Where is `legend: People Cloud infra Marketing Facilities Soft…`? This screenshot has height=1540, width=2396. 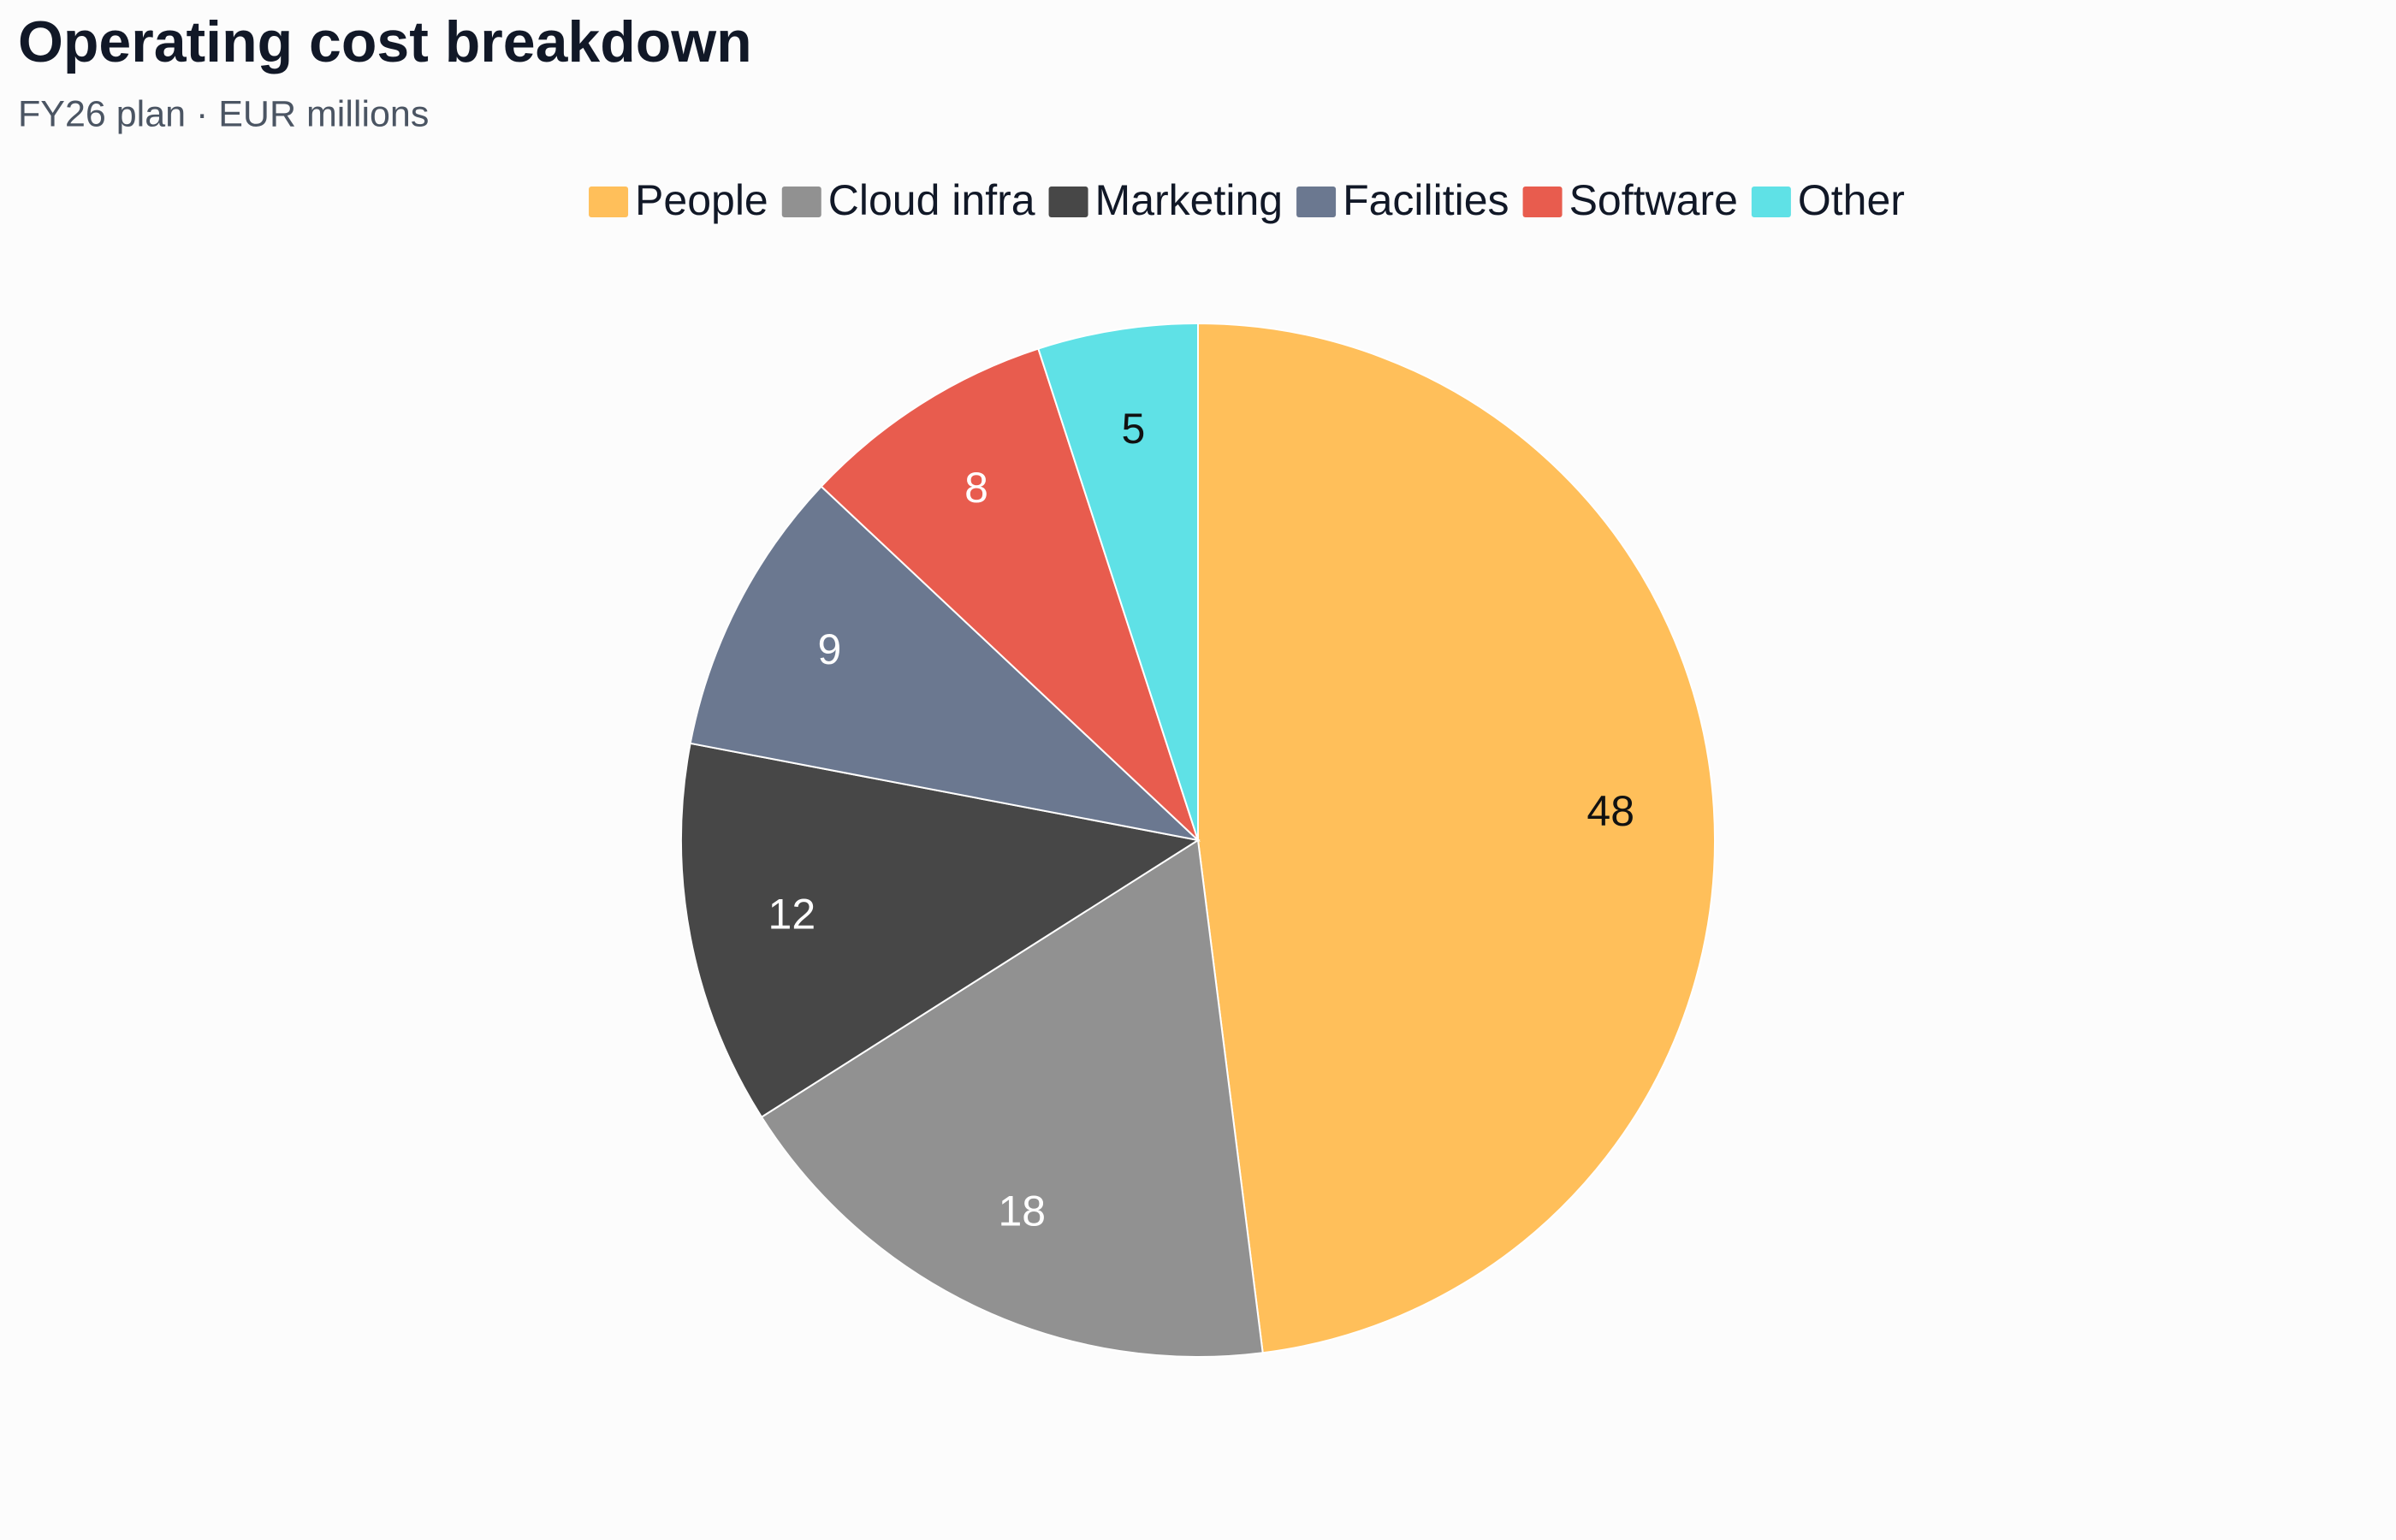 legend: People Cloud infra Marketing Facilities Soft… is located at coordinates (1247, 200).